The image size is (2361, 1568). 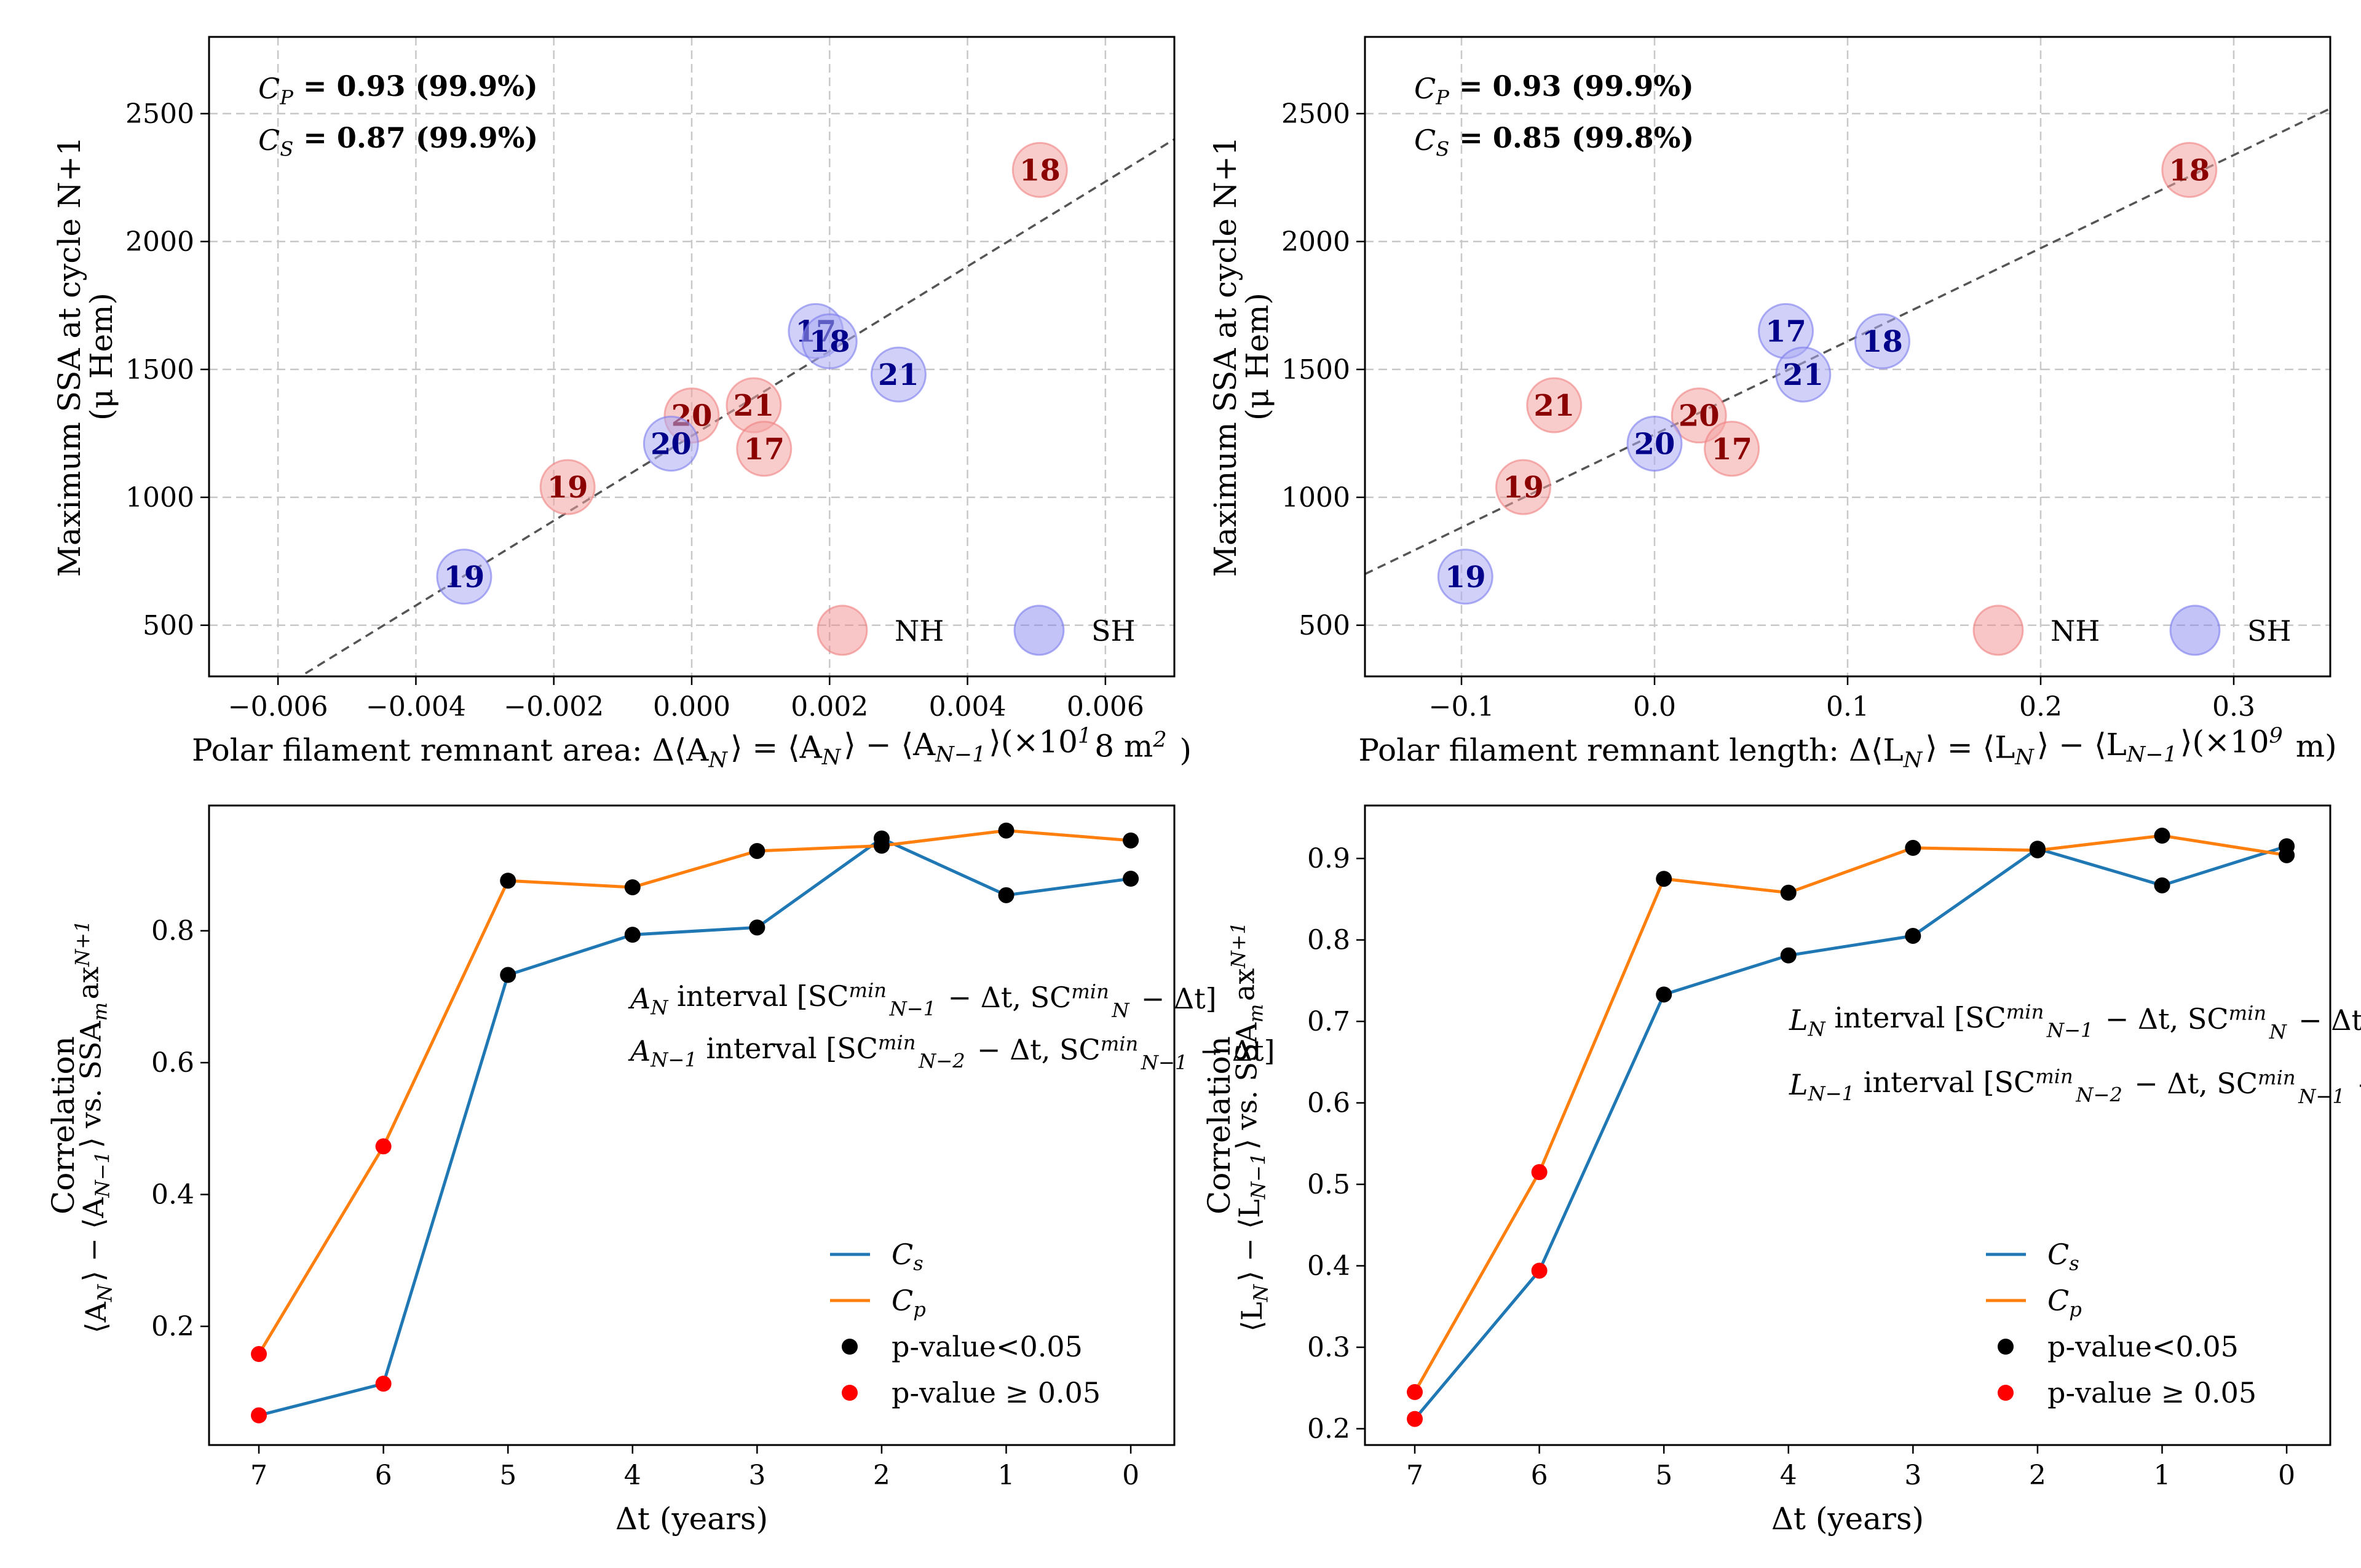 What do you see at coordinates (692, 1519) in the screenshot?
I see `x-axis-label: Δt (years)` at bounding box center [692, 1519].